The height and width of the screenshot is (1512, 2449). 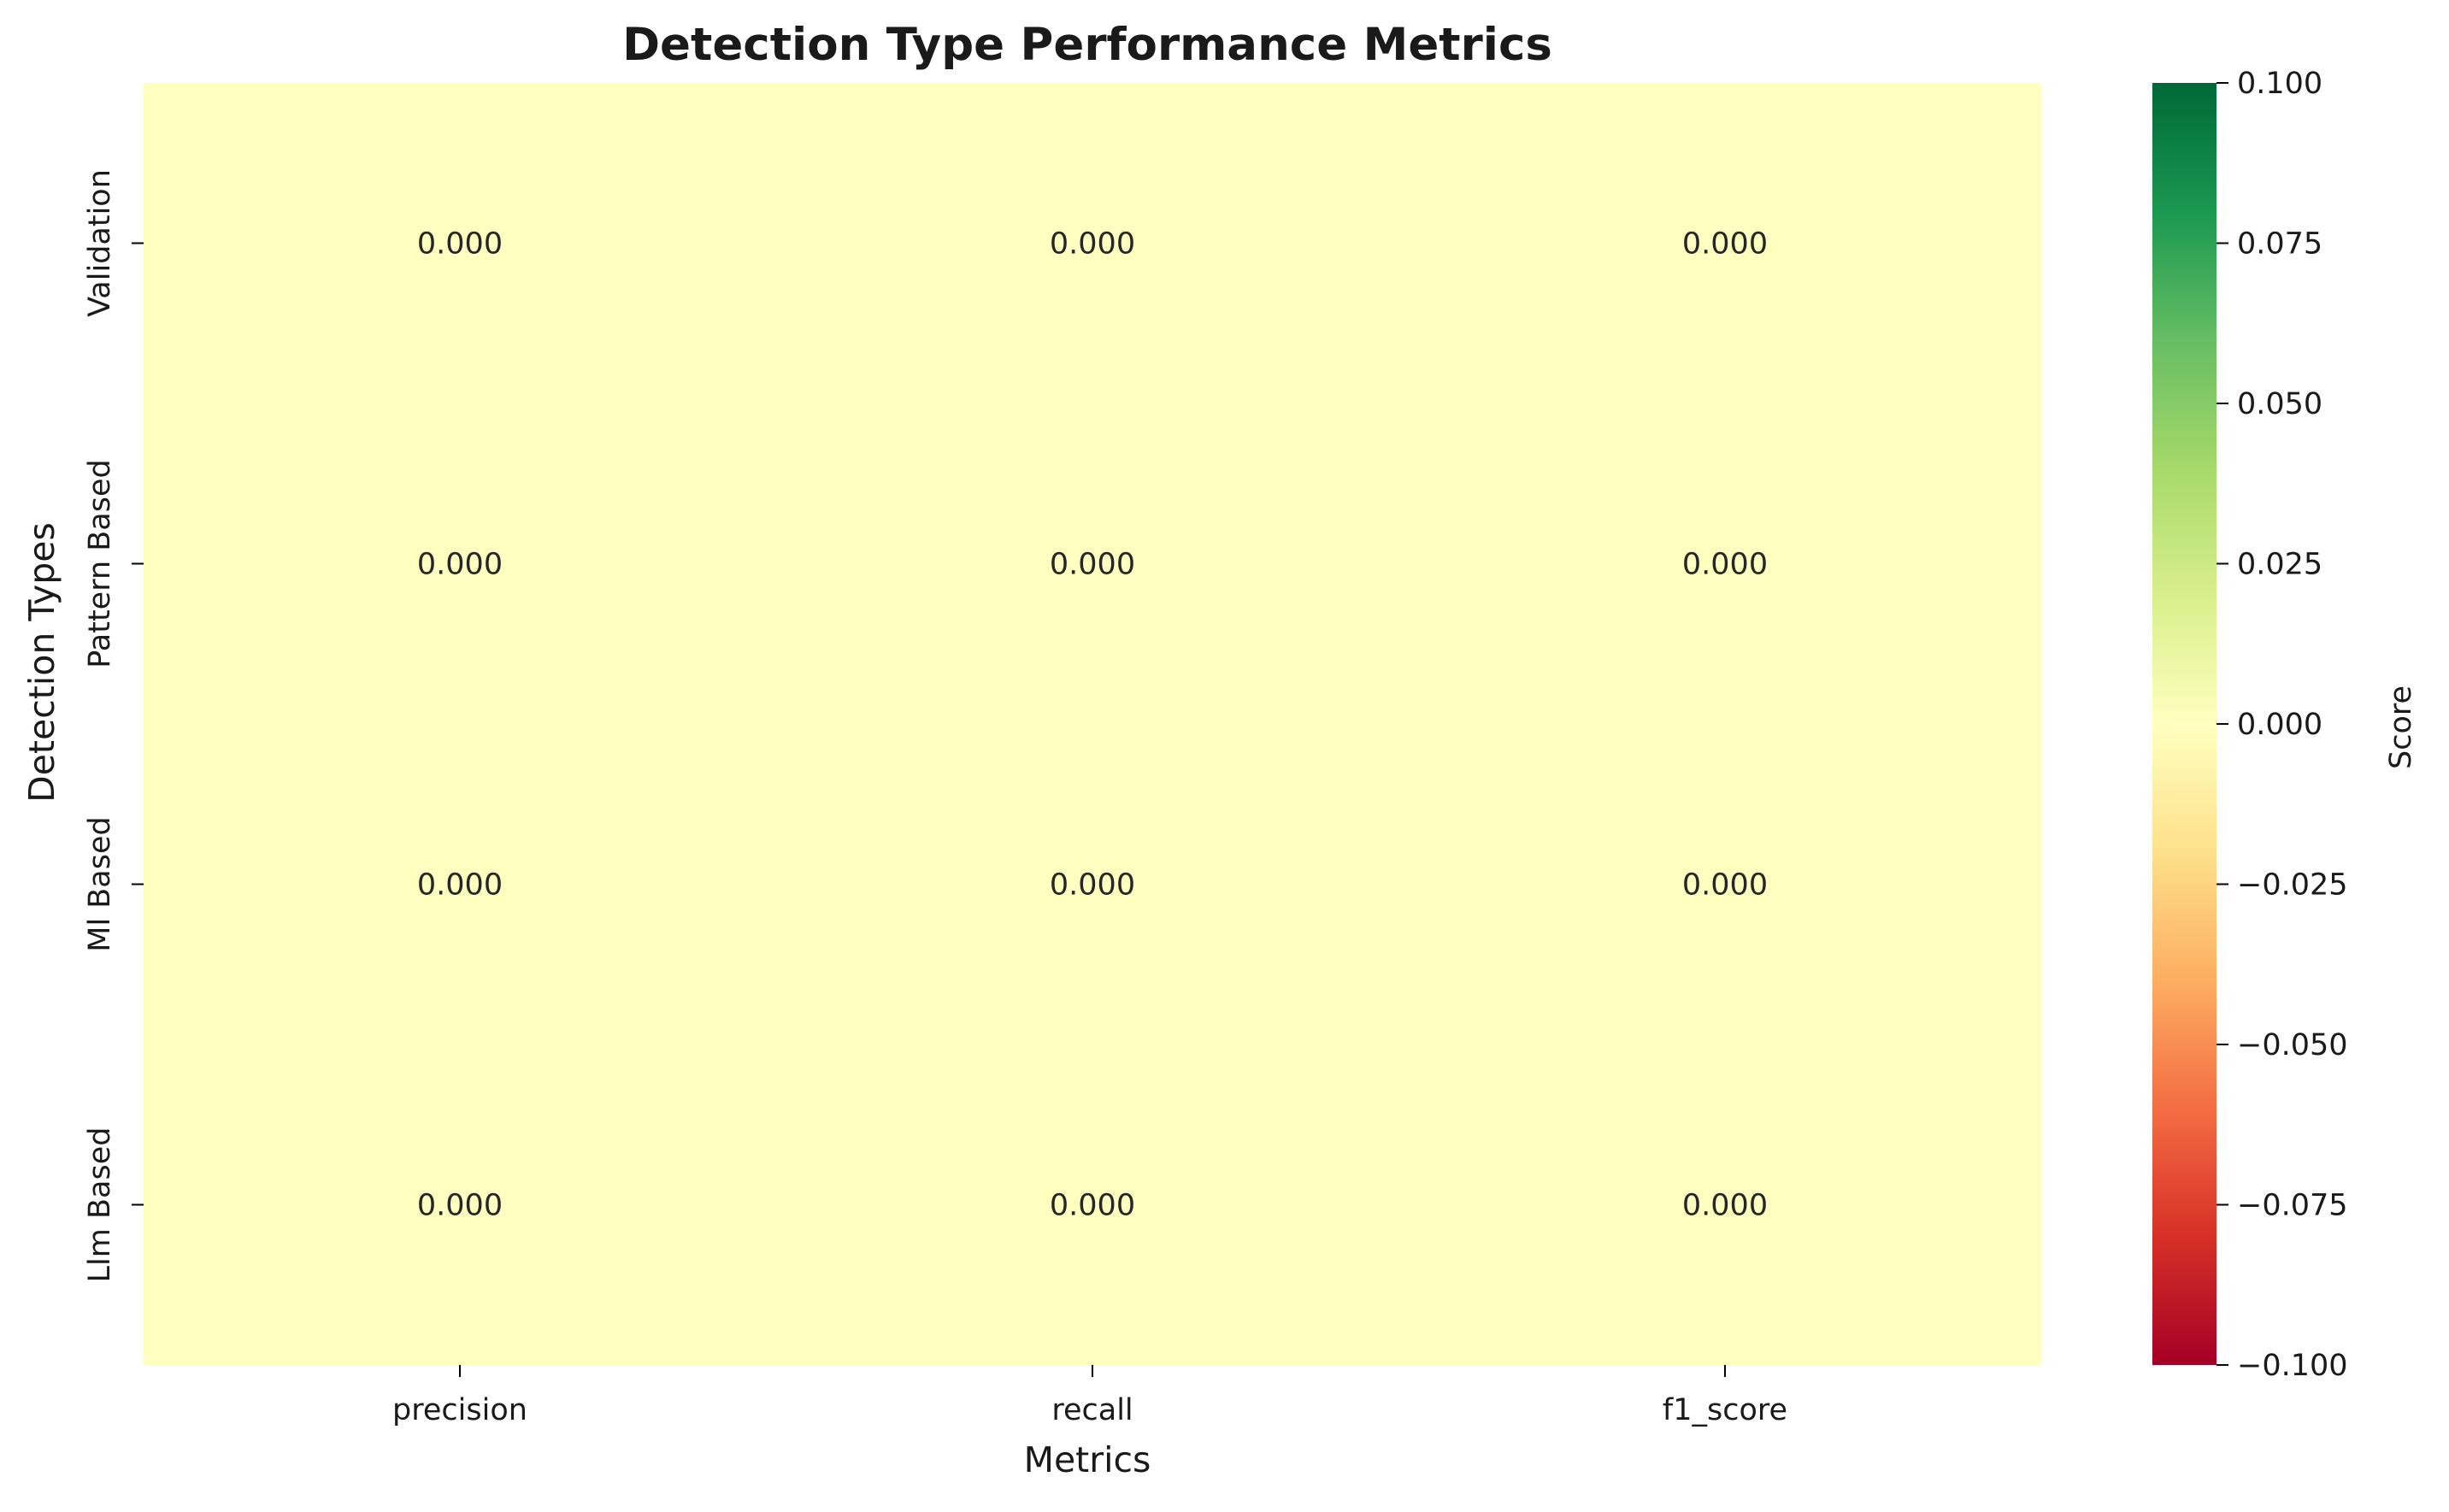 I want to click on colorbar-tick-label: 0.050, so click(x=2279, y=404).